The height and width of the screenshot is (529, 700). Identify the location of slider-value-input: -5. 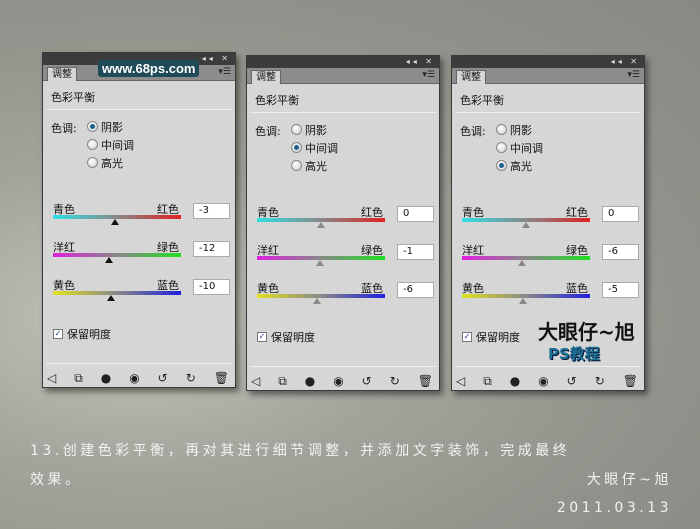
(620, 290).